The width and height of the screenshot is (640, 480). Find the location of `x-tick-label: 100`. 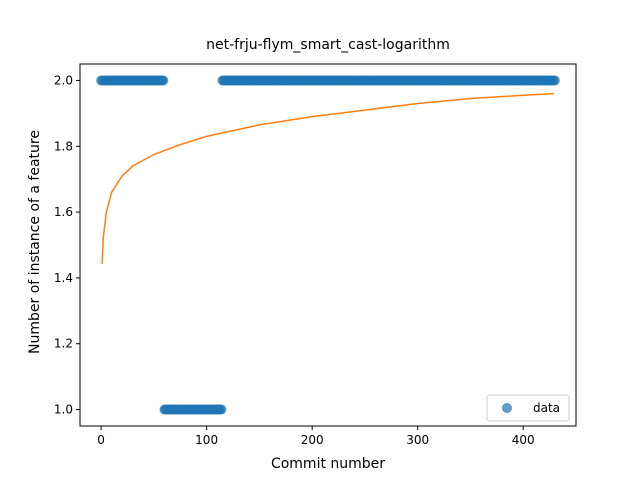

x-tick-label: 100 is located at coordinates (206, 440).